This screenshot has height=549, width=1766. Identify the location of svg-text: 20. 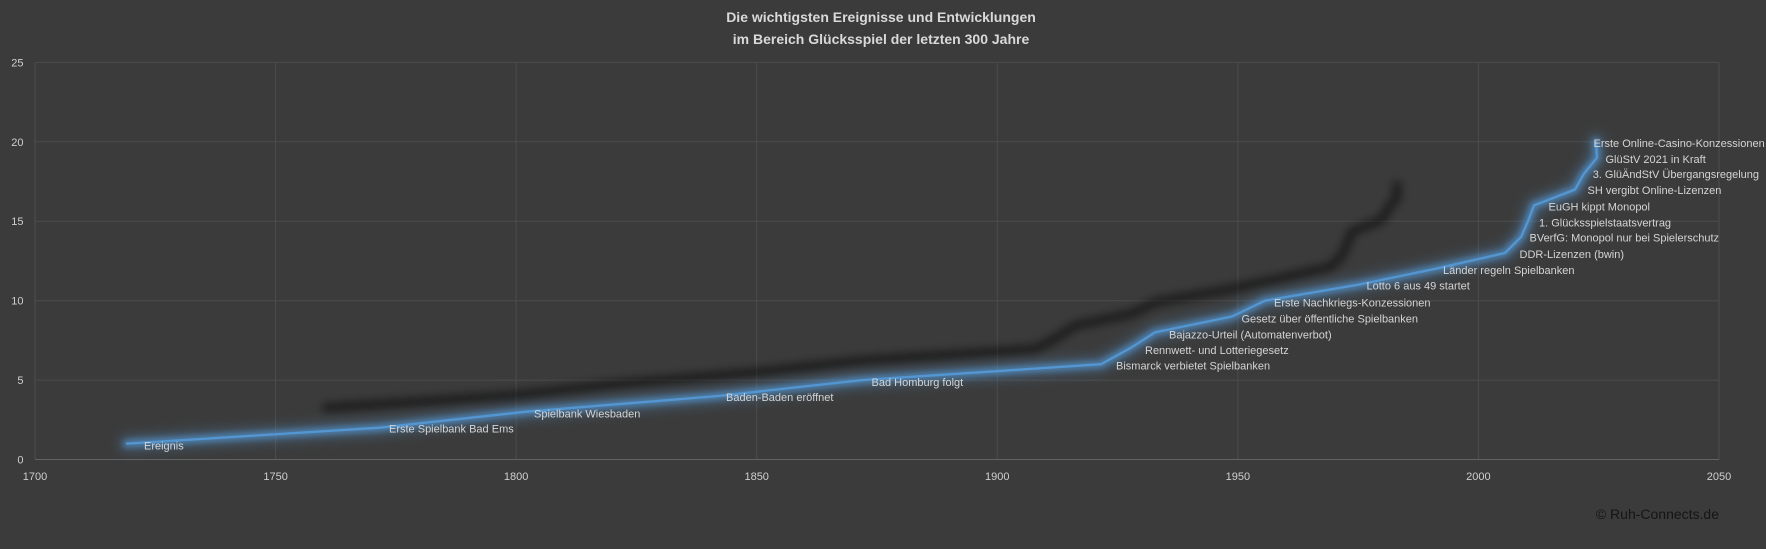
(17, 143).